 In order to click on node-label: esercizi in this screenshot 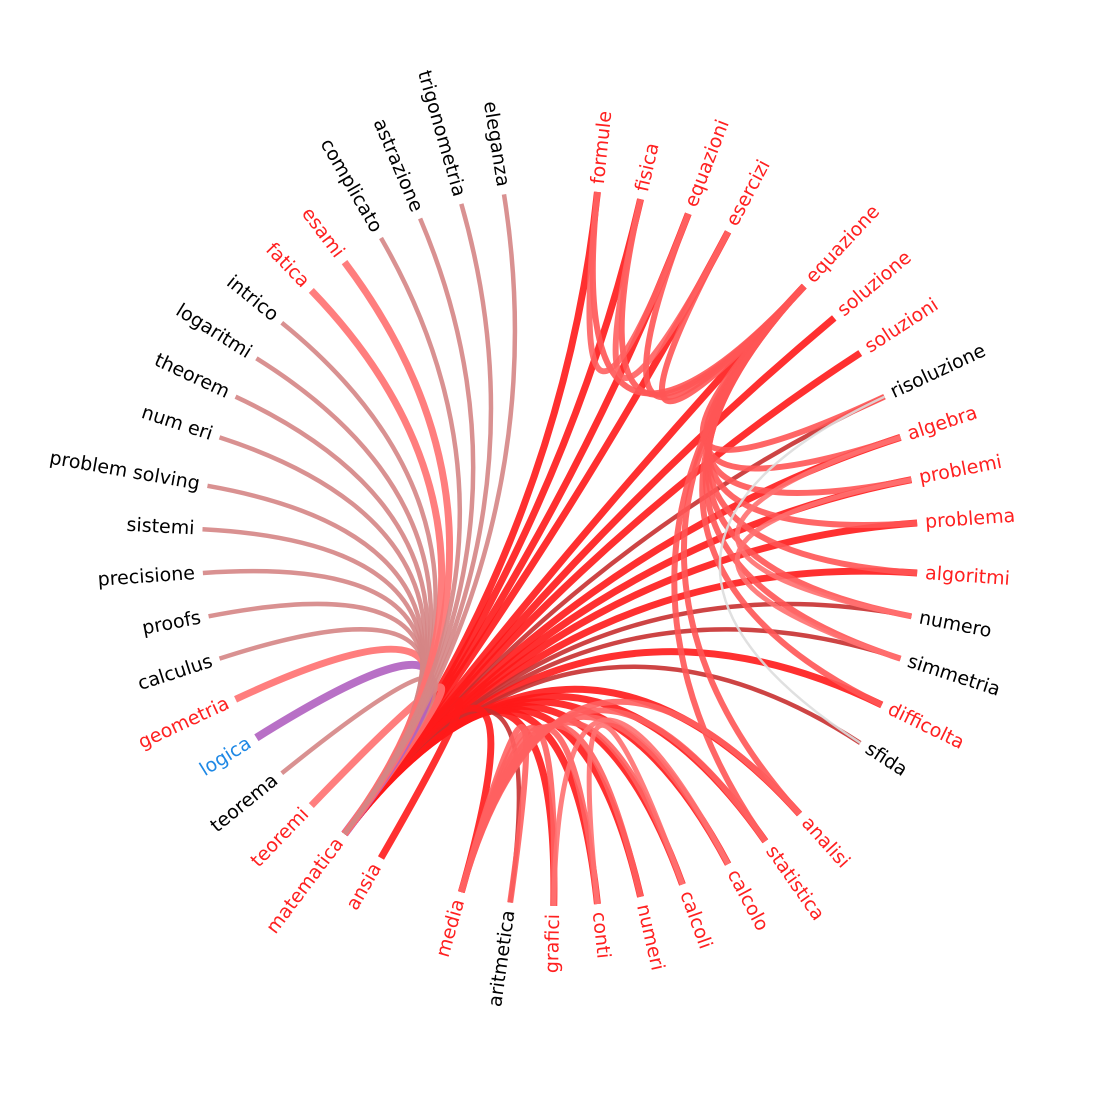, I will do `click(748, 193)`.